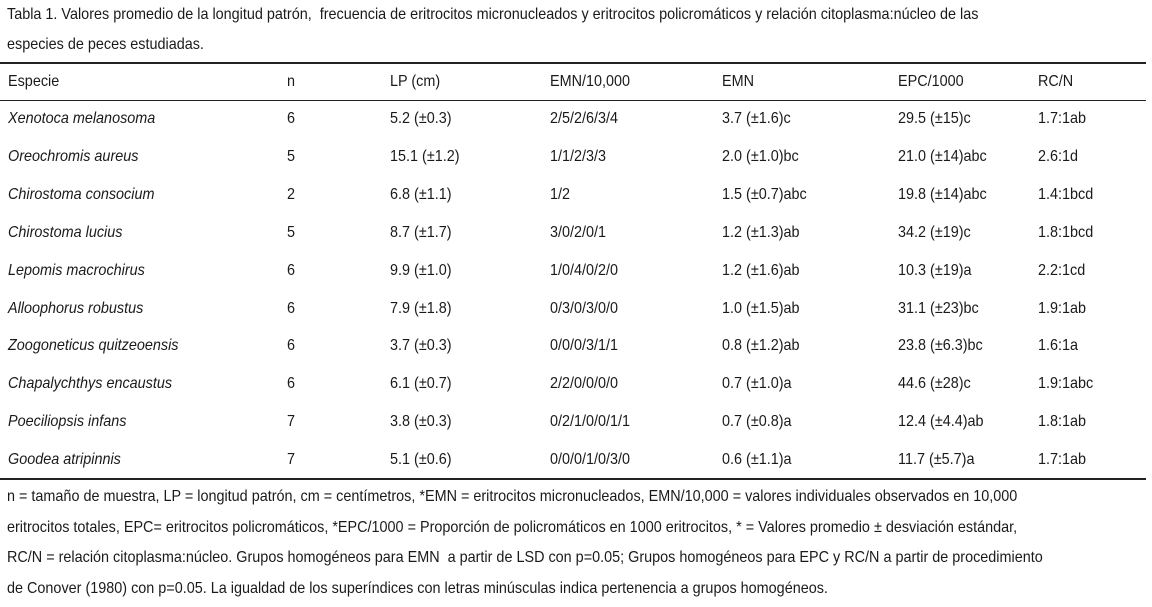 Image resolution: width=1152 pixels, height=607 pixels. Describe the element at coordinates (760, 156) in the screenshot. I see `table-cell: 2.0 (±1.0)bc` at that location.